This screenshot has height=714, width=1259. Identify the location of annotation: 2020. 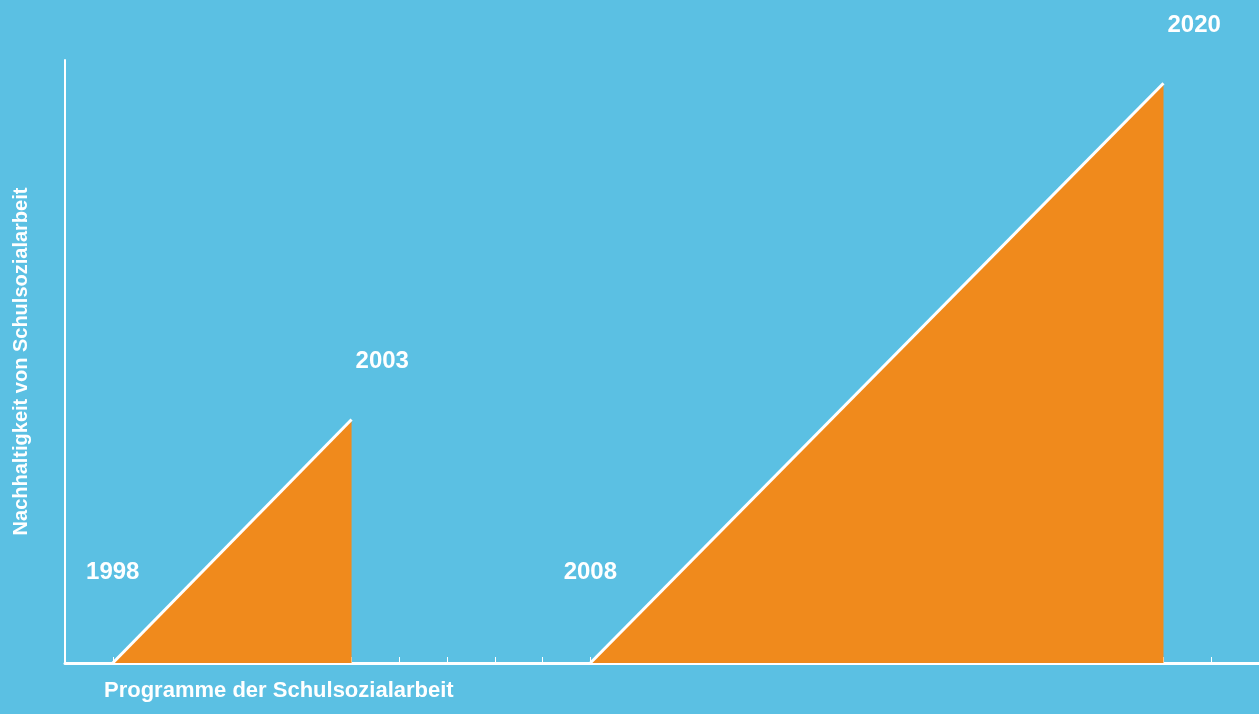
(1194, 23).